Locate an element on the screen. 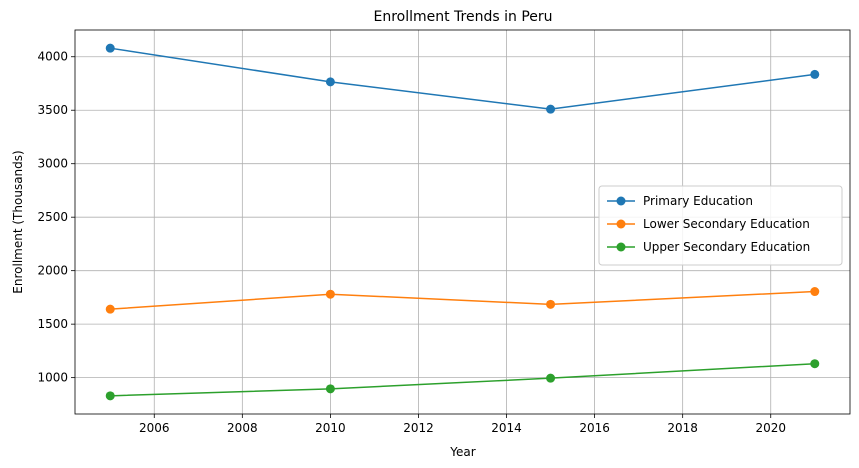 The image size is (859, 468). legend-box is located at coordinates (720, 225).